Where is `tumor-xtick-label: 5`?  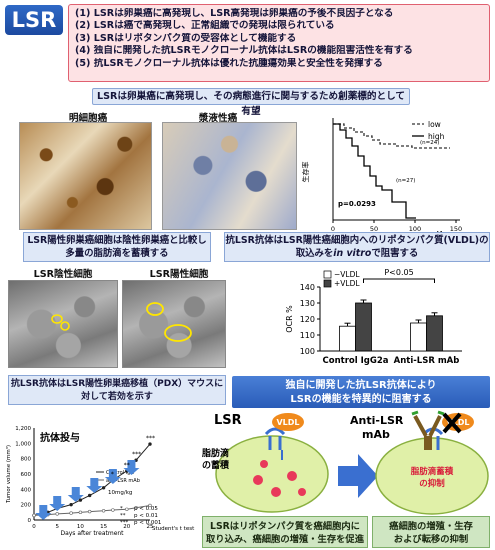 tumor-xtick-label: 5 is located at coordinates (57, 527).